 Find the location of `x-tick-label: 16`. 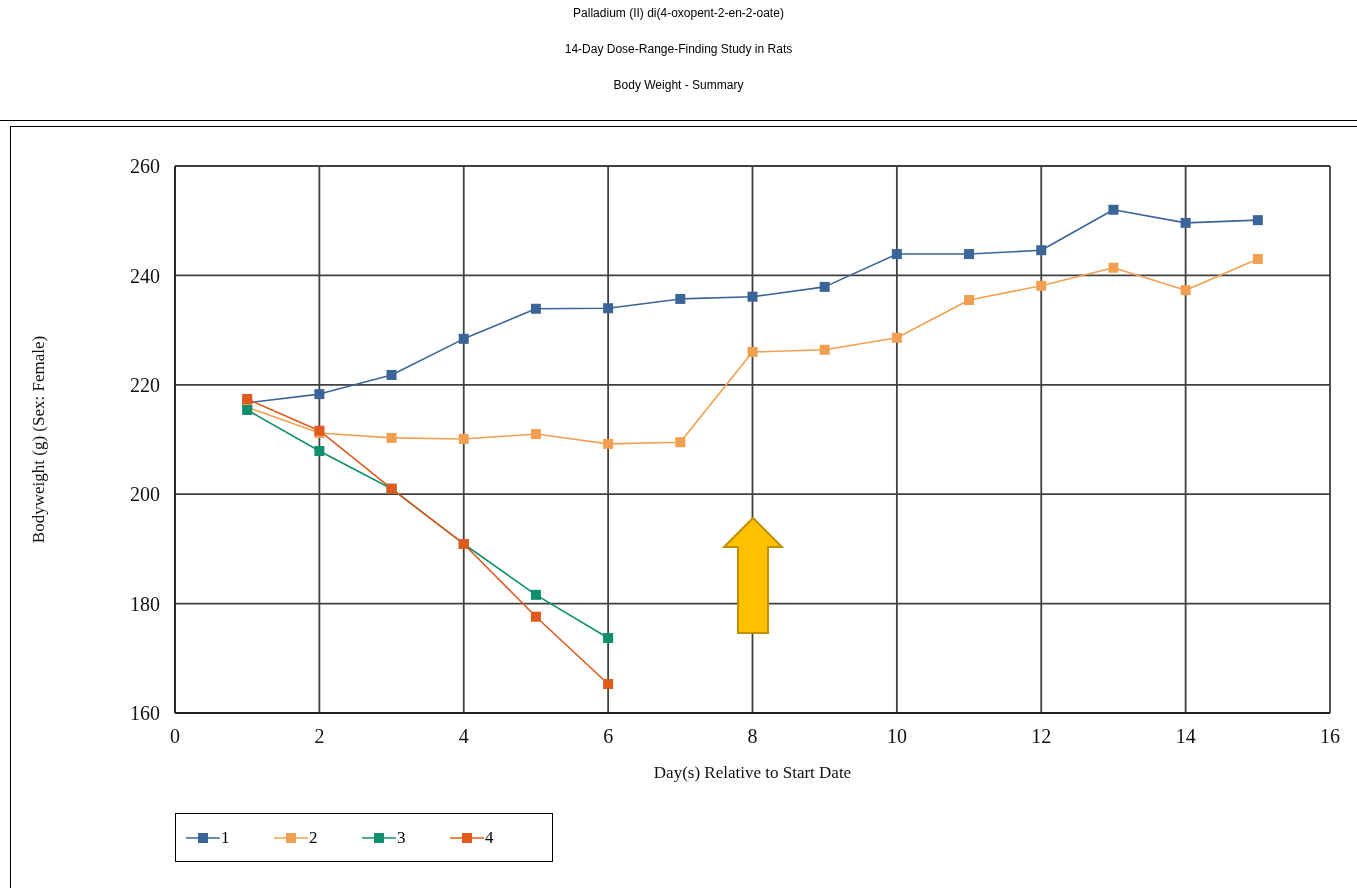

x-tick-label: 16 is located at coordinates (1330, 736).